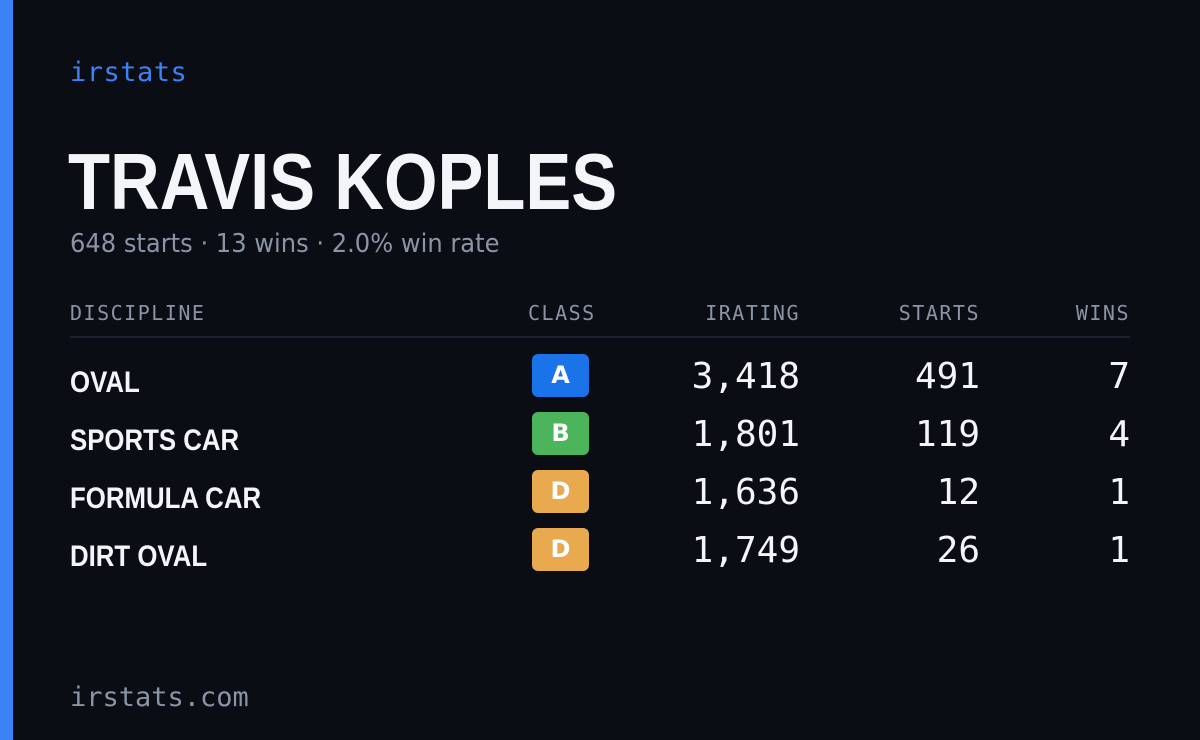 This screenshot has width=1200, height=740. Describe the element at coordinates (138, 313) in the screenshot. I see `header-discipline: DISCIPLINE` at that location.